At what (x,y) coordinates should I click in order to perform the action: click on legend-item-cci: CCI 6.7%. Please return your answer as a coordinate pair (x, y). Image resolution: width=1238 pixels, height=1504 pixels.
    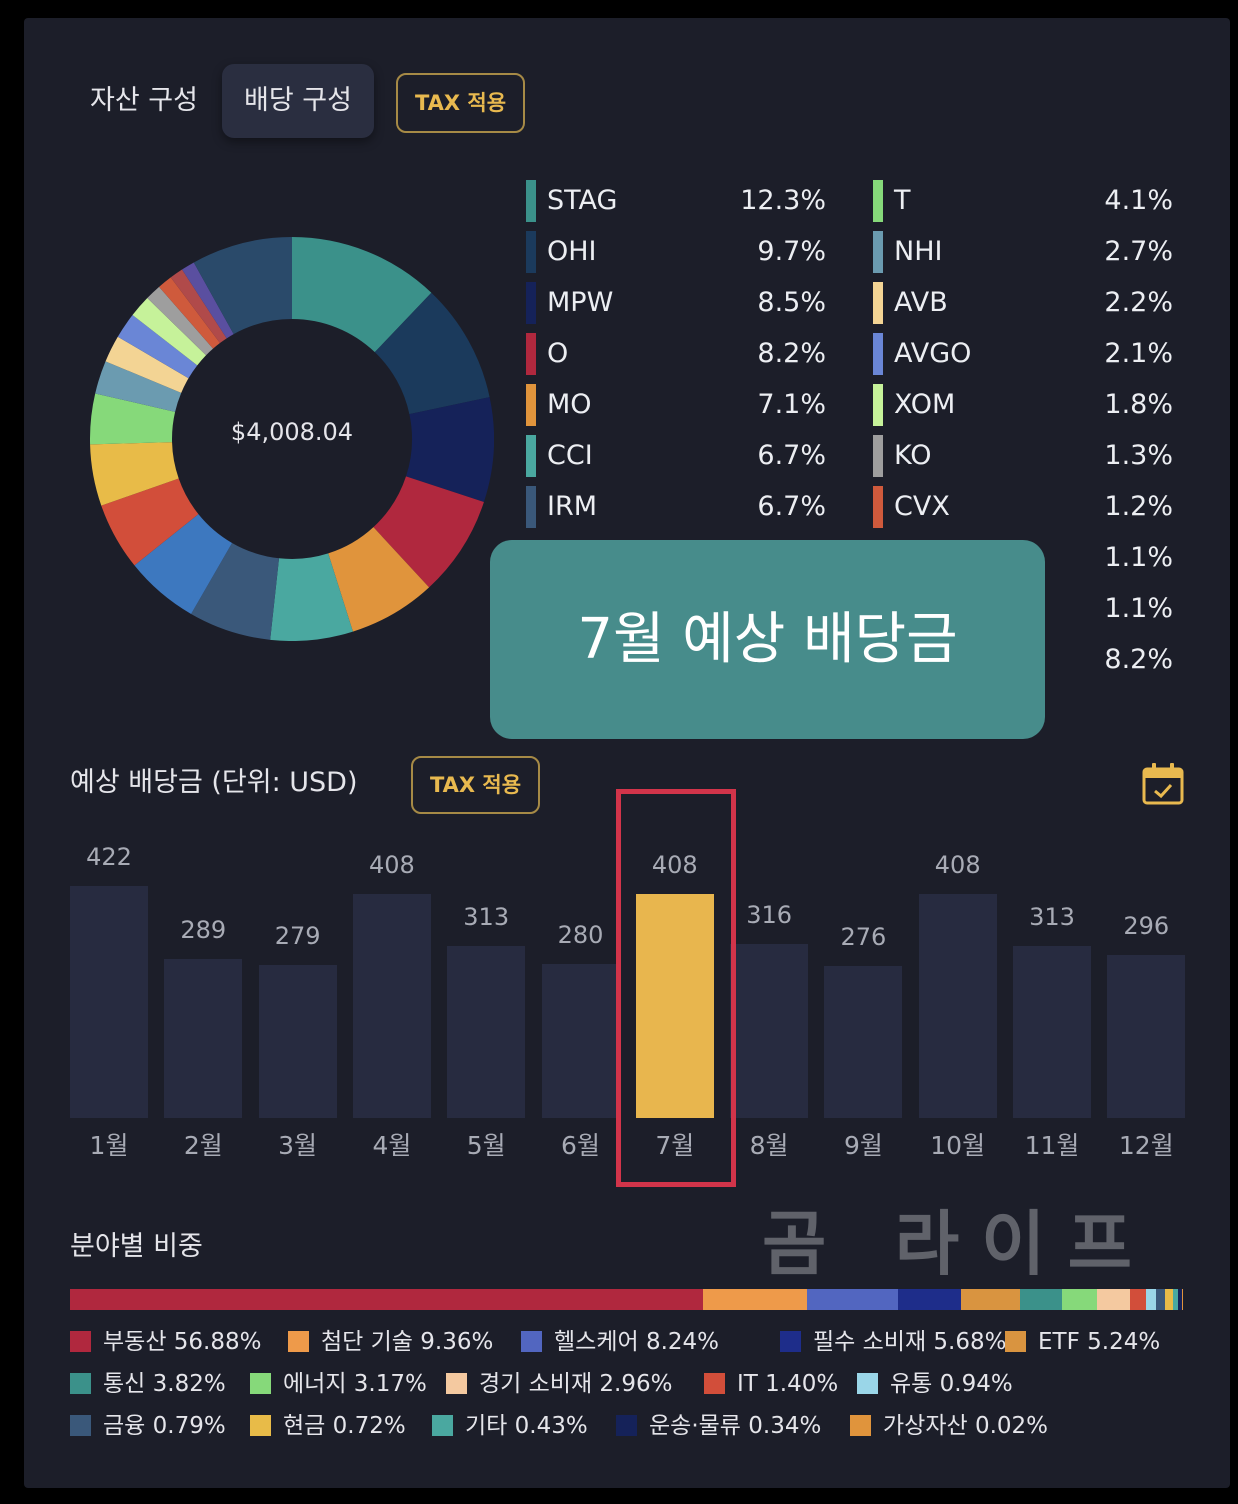
    Looking at the image, I should click on (676, 456).